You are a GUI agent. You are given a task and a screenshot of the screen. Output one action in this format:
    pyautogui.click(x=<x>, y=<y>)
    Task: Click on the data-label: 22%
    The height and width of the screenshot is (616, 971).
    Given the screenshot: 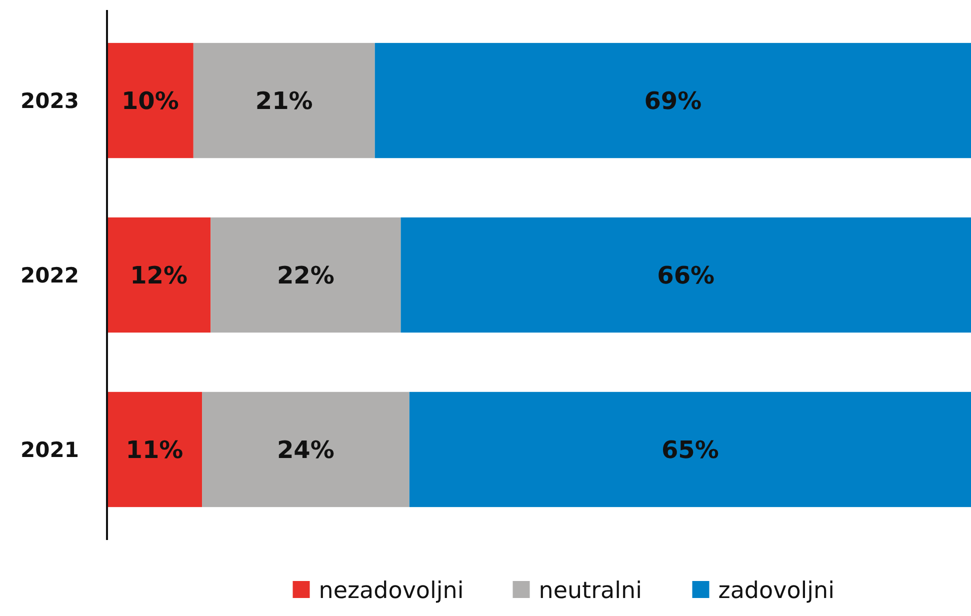 What is the action you would take?
    pyautogui.click(x=305, y=275)
    